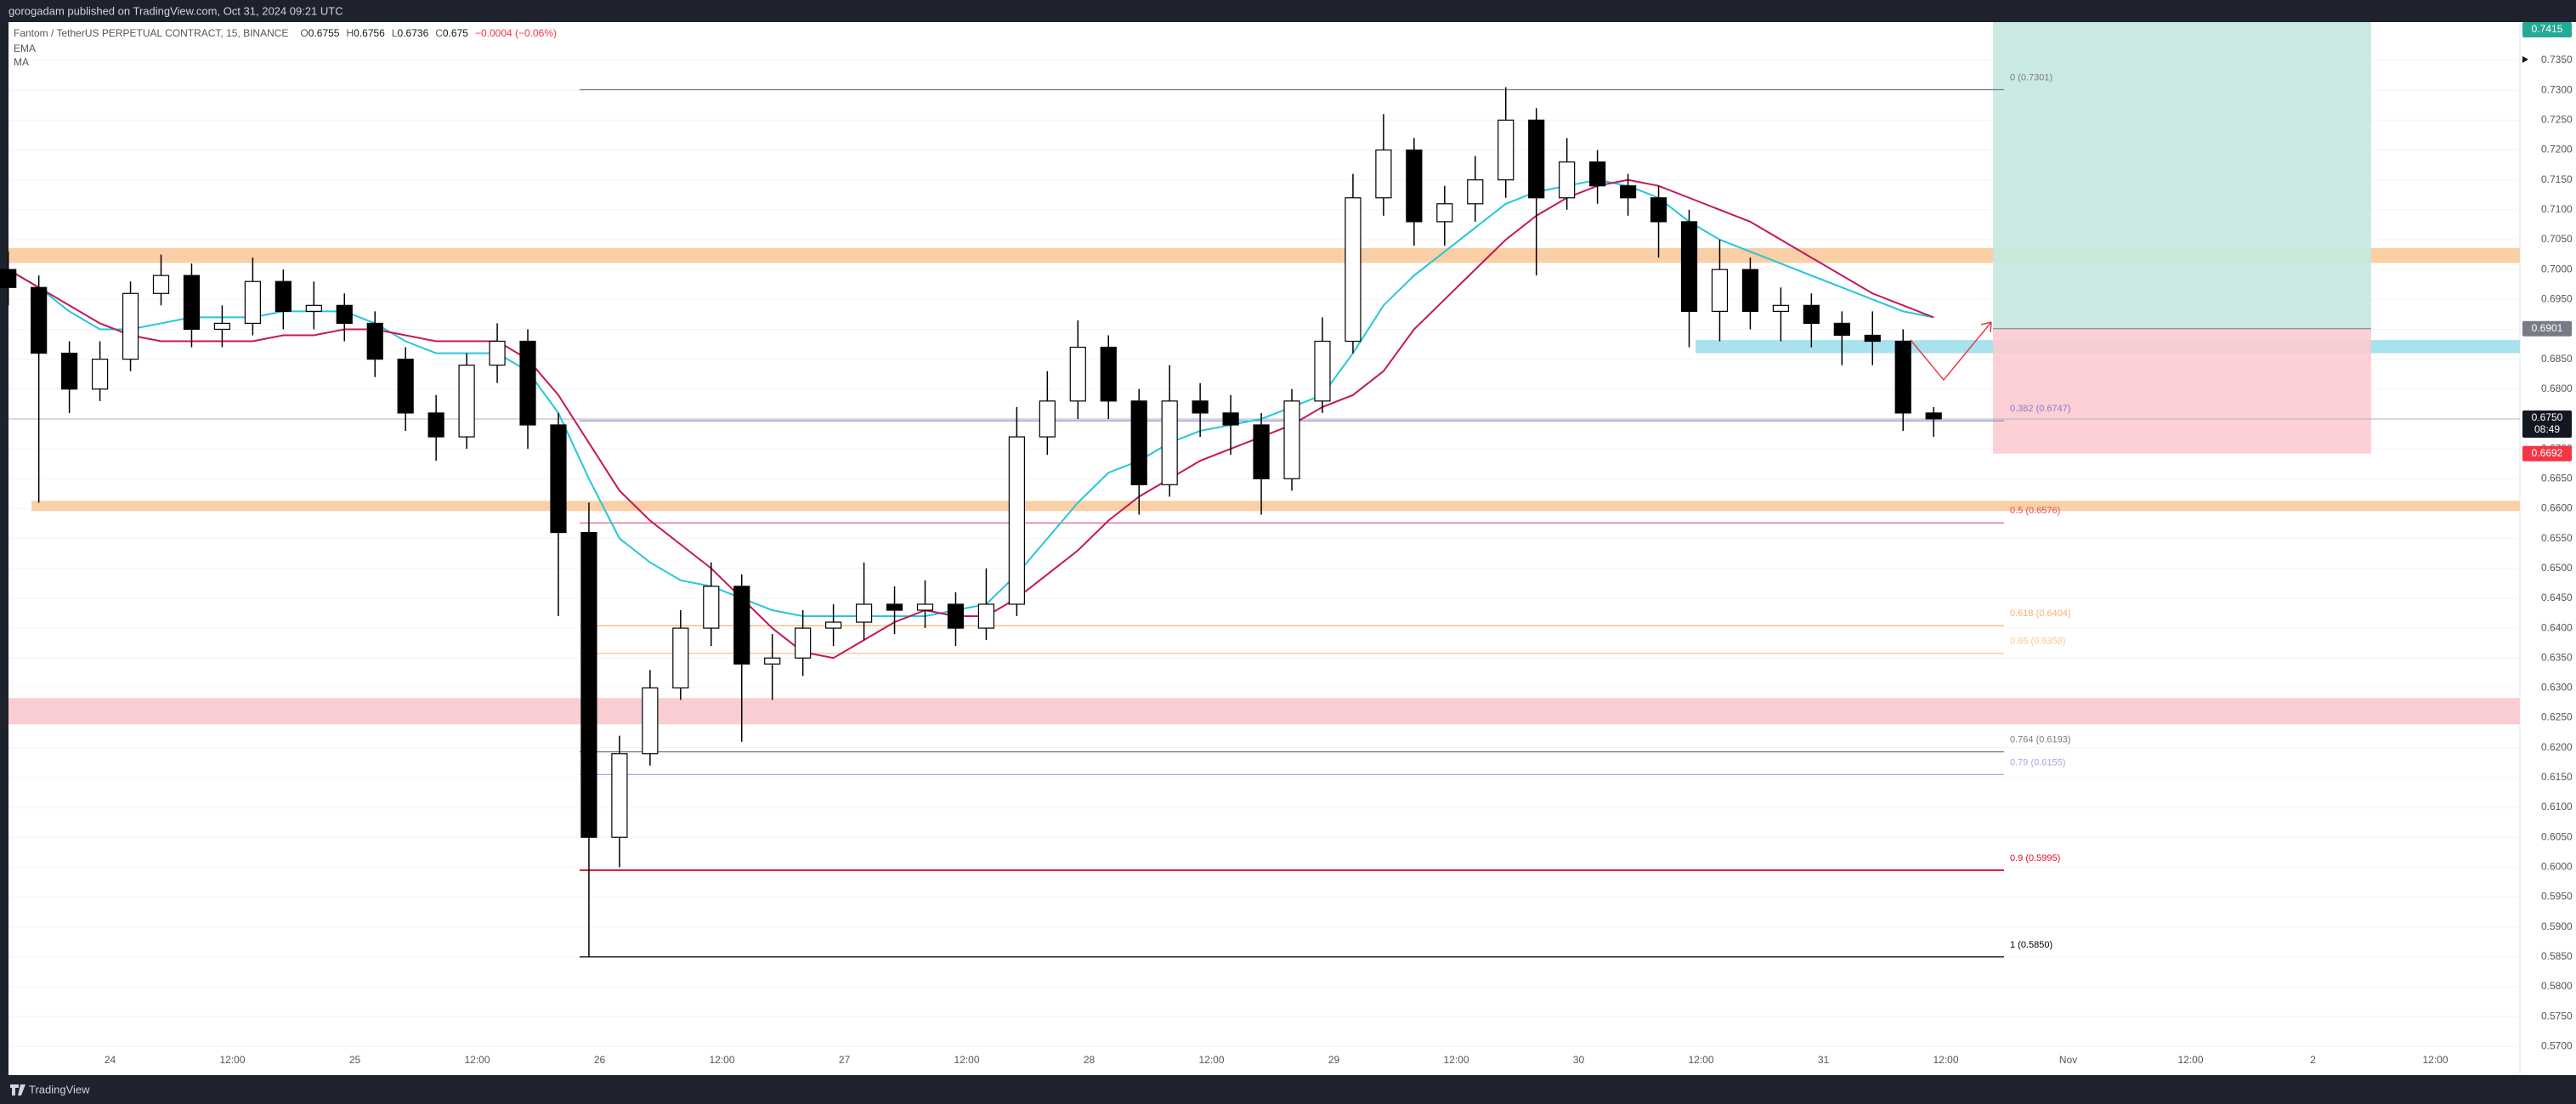 The height and width of the screenshot is (1104, 2576). What do you see at coordinates (110, 1060) in the screenshot?
I see `x-tick-label: 24` at bounding box center [110, 1060].